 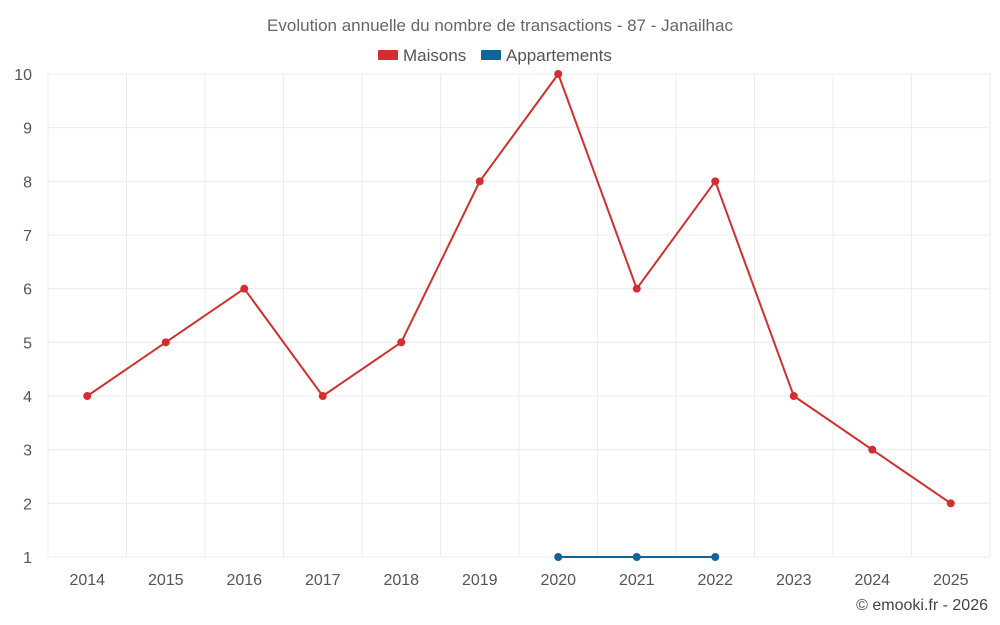 I want to click on data-point-maisons-2015, so click(x=165, y=342).